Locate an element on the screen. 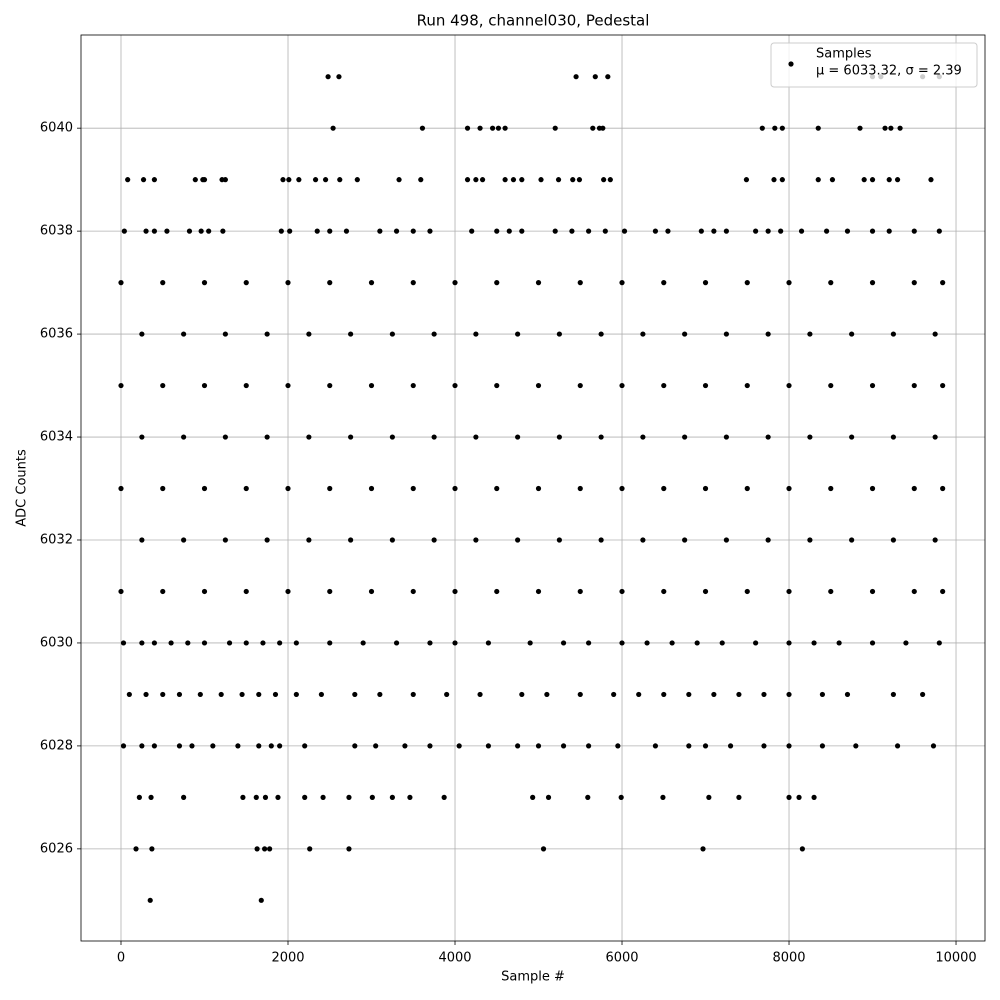  legend-label: Samples is located at coordinates (844, 54).